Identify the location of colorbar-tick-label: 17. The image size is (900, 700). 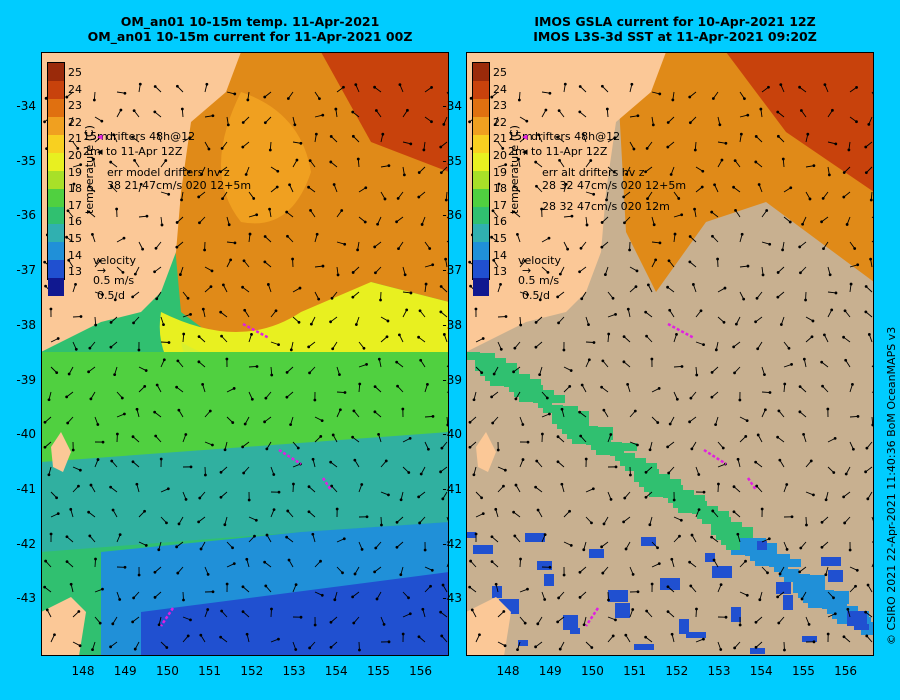
(500, 205).